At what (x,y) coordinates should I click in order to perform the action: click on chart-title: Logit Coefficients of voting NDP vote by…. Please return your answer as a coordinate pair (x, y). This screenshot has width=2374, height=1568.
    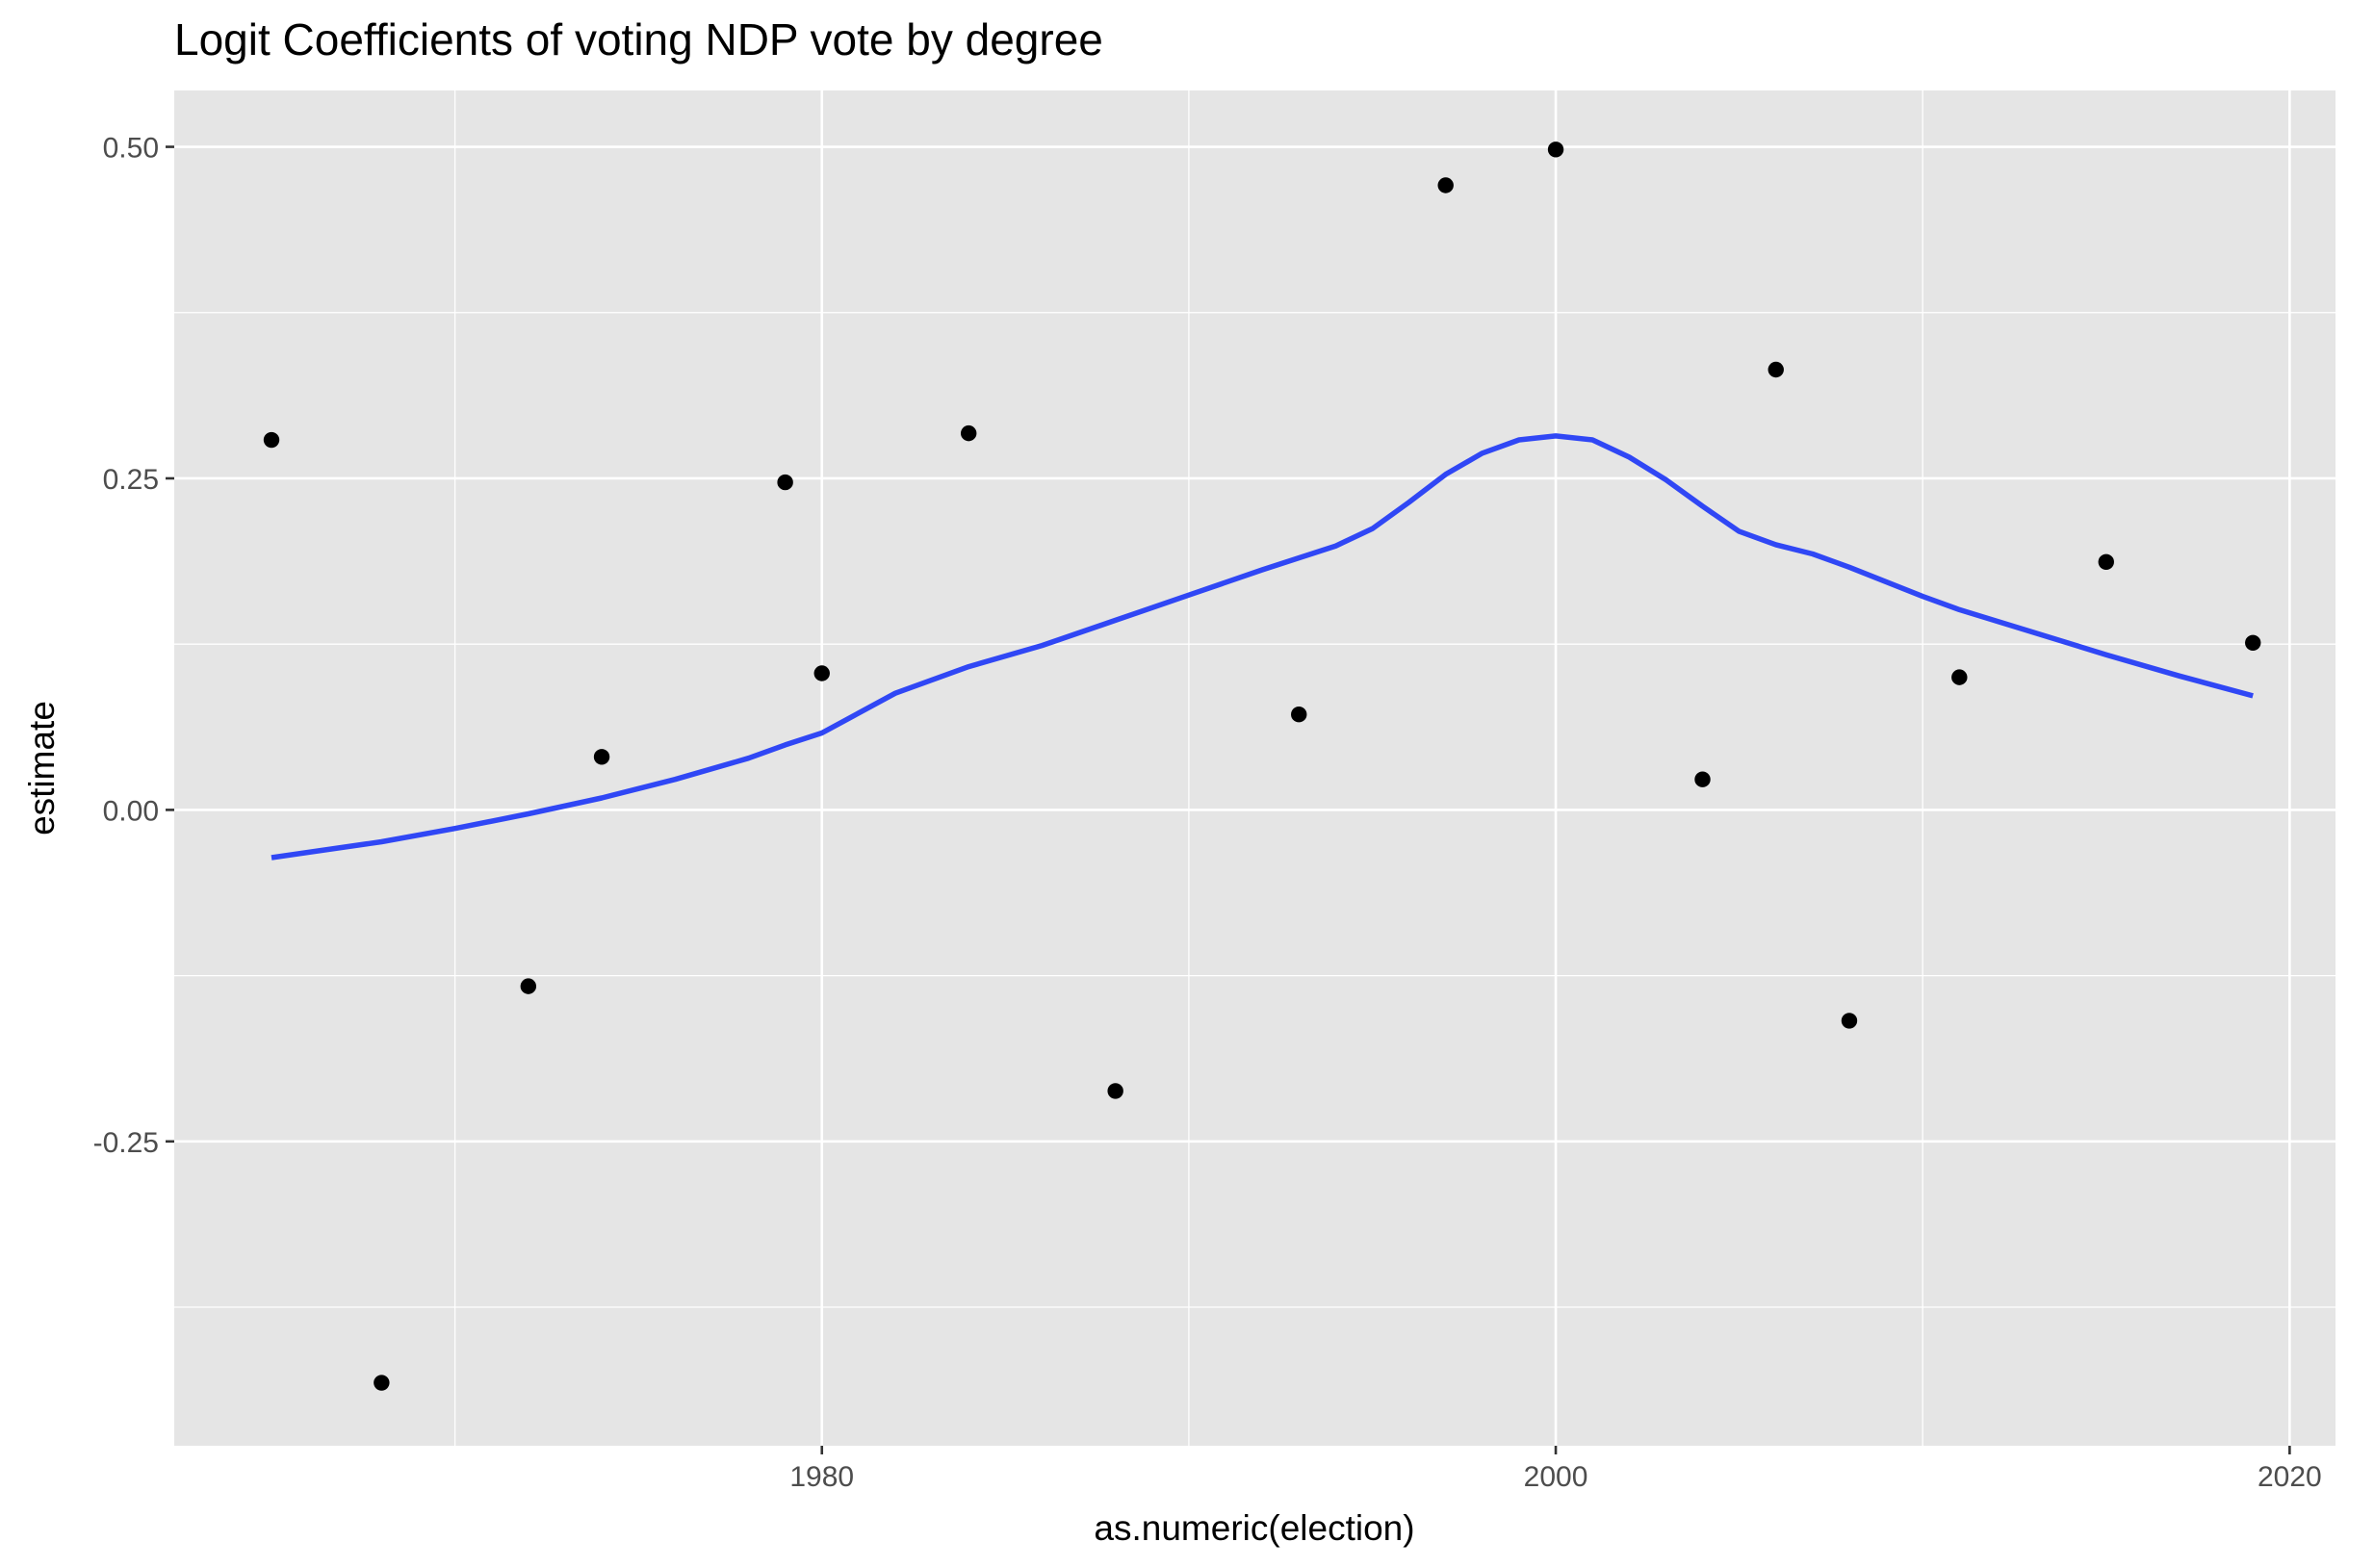
    Looking at the image, I should click on (638, 39).